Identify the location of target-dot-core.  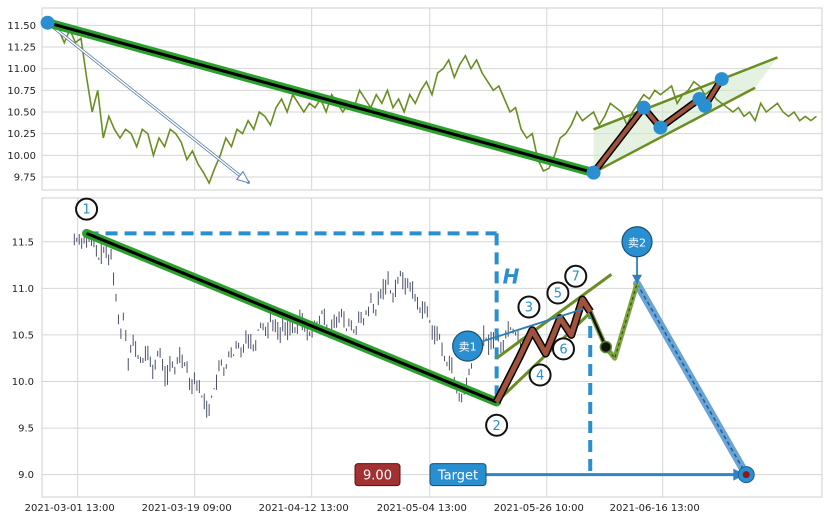
(746, 475).